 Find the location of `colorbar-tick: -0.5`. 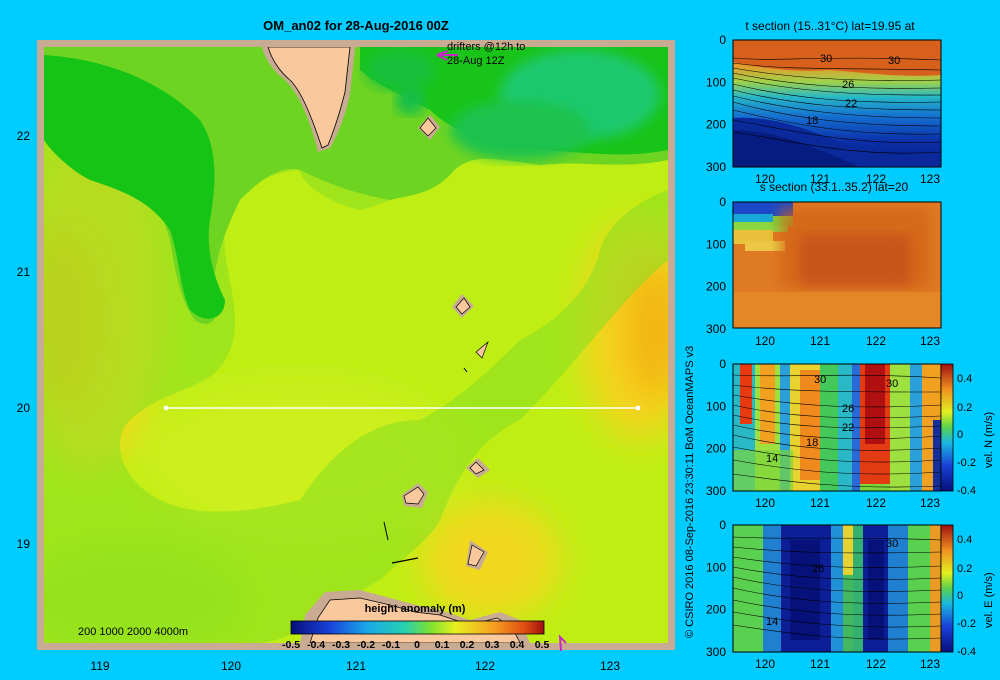

colorbar-tick: -0.5 is located at coordinates (291, 645).